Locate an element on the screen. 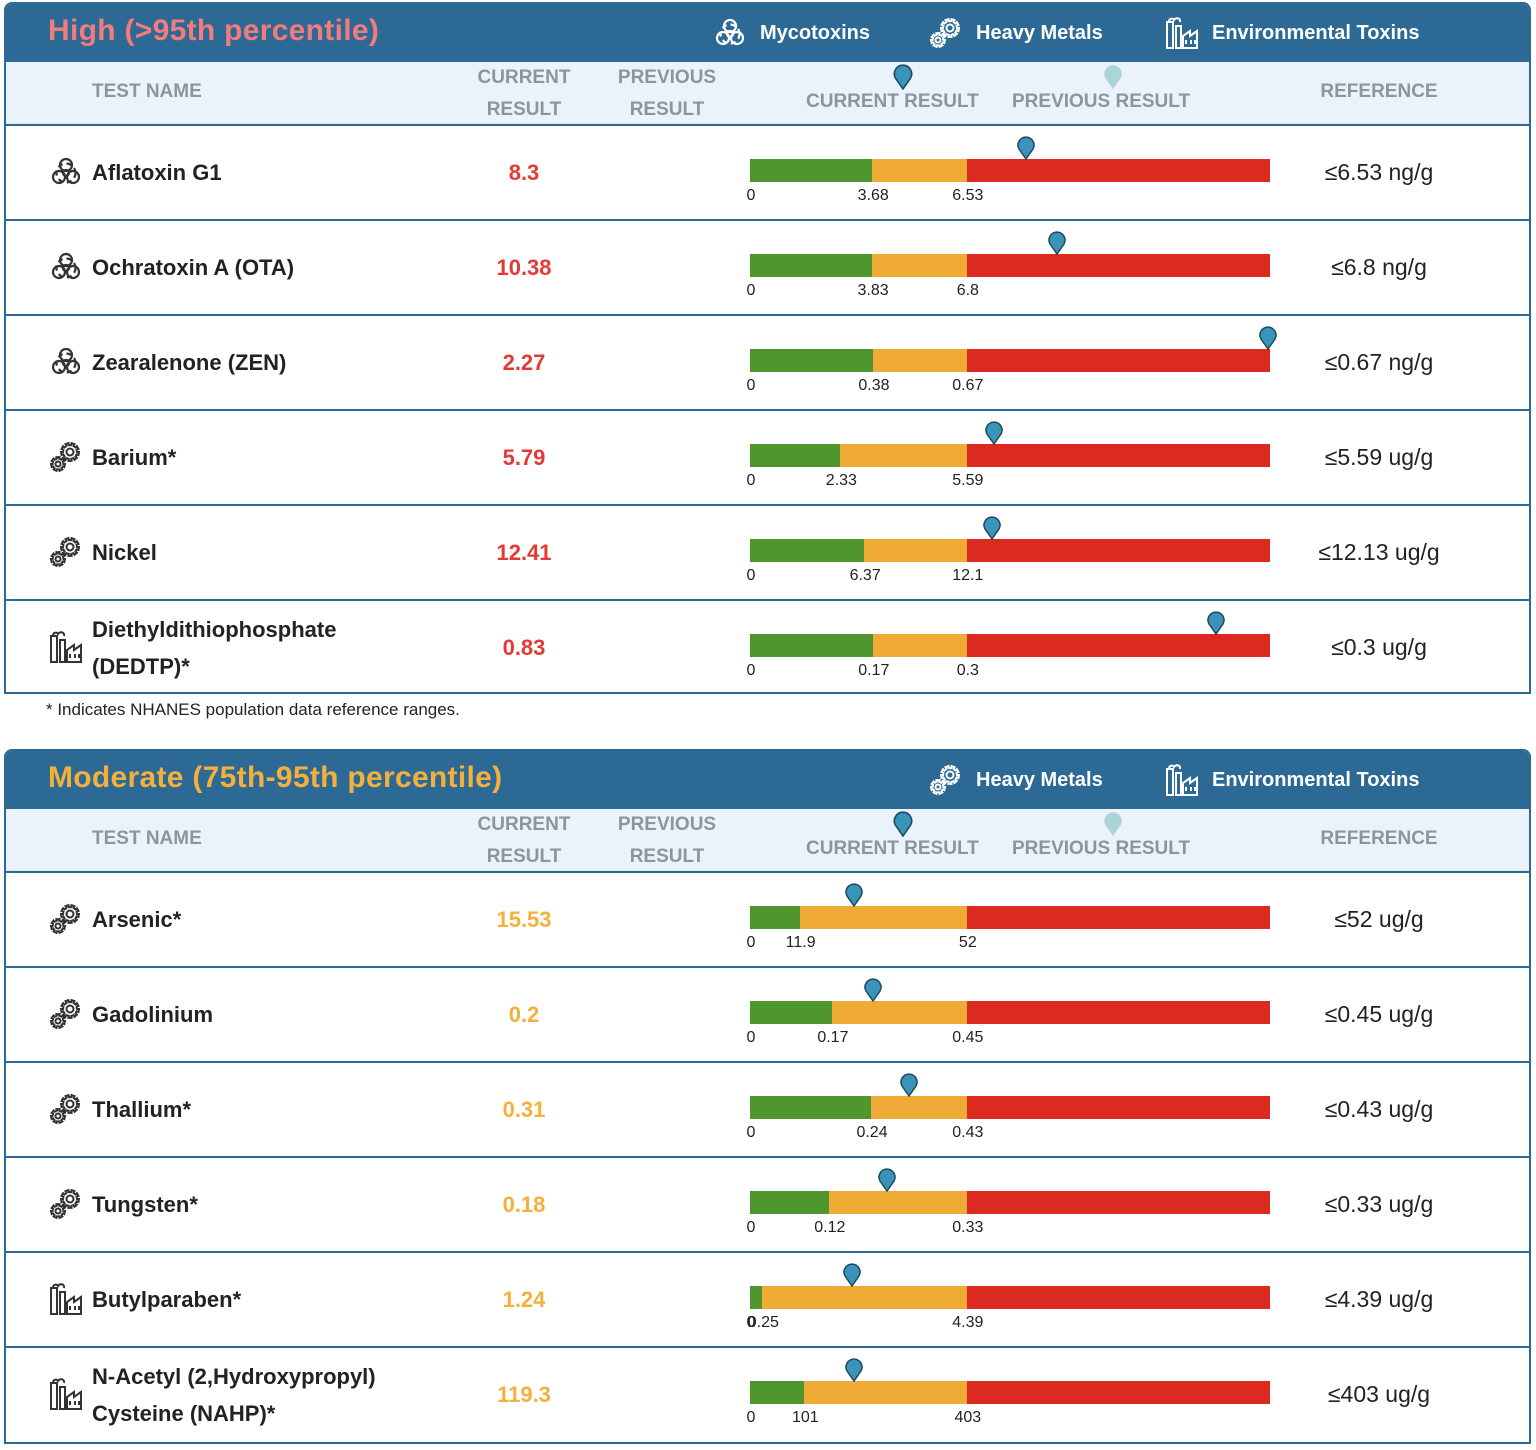  tick-label: 3.83 is located at coordinates (873, 290).